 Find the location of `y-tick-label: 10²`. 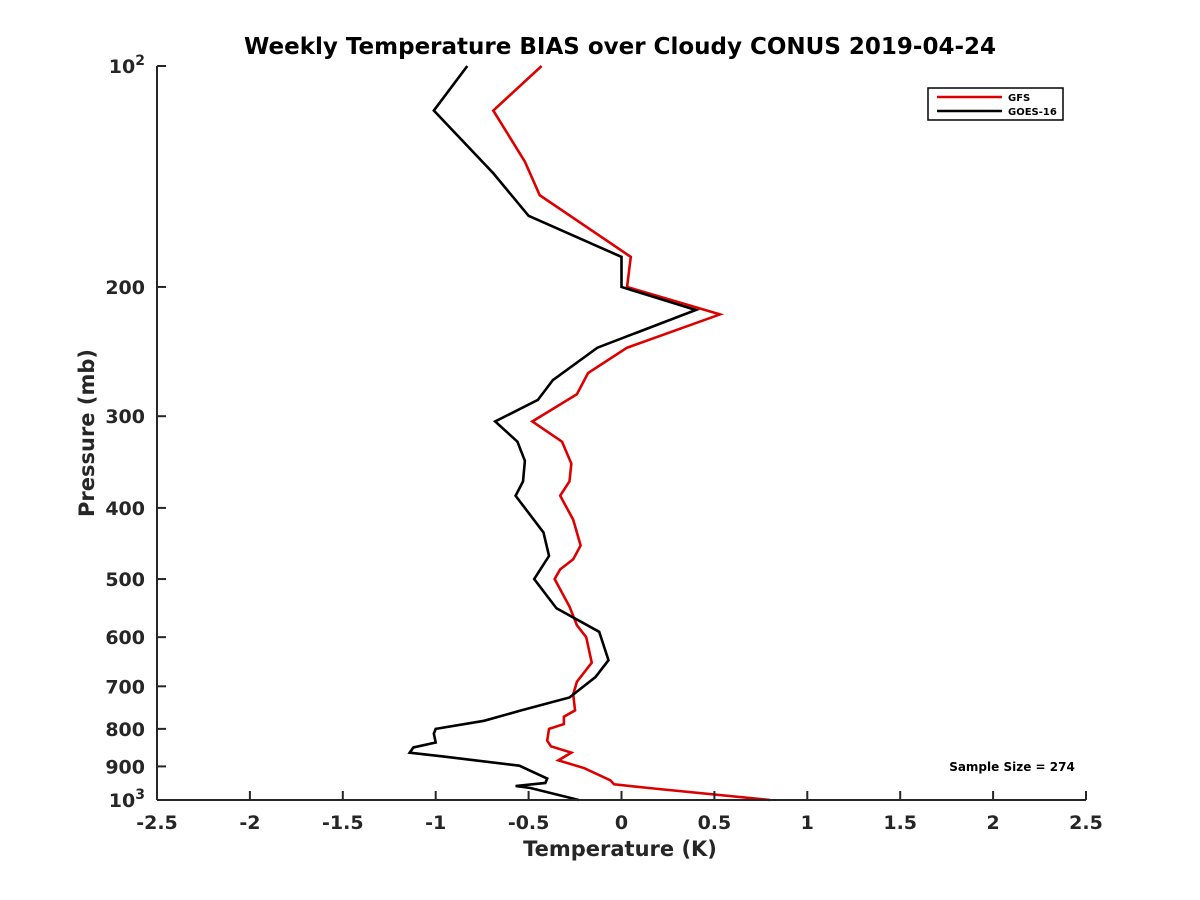

y-tick-label: 10² is located at coordinates (127, 65).